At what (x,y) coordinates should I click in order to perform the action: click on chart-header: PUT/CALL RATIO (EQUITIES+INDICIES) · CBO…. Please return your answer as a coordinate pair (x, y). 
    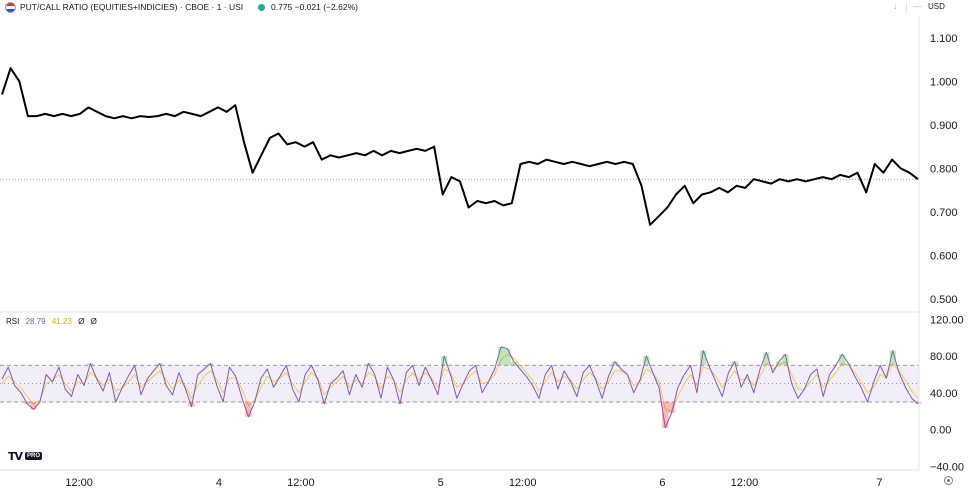
    Looking at the image, I should click on (487, 8).